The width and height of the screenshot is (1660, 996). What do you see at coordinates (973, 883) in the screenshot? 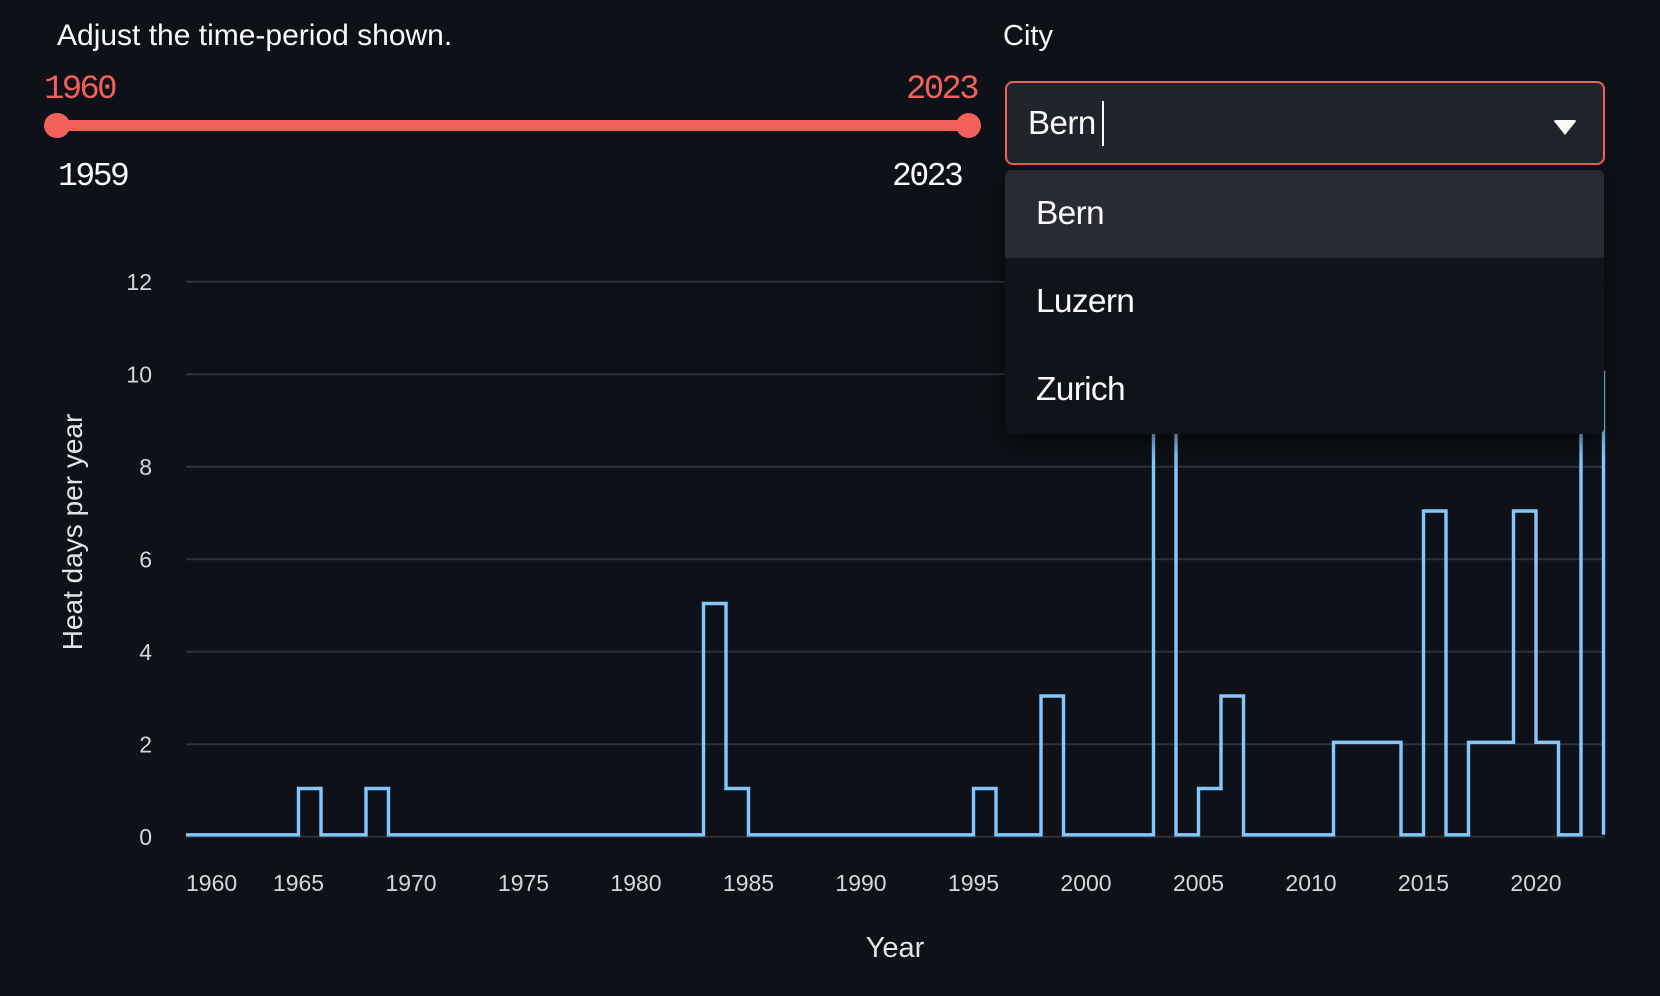
I see `svg-text: 1995` at bounding box center [973, 883].